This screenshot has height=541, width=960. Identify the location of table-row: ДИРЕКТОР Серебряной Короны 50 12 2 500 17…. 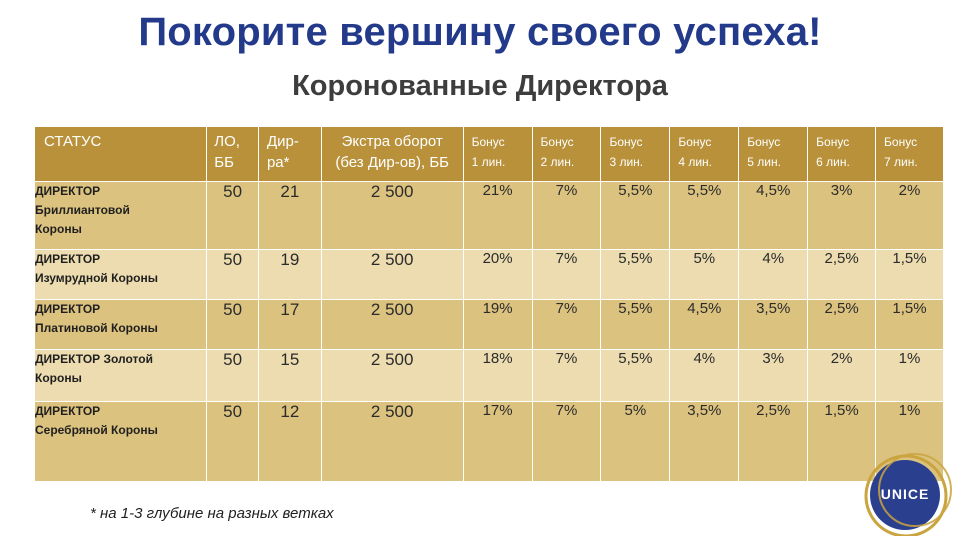
(488, 441).